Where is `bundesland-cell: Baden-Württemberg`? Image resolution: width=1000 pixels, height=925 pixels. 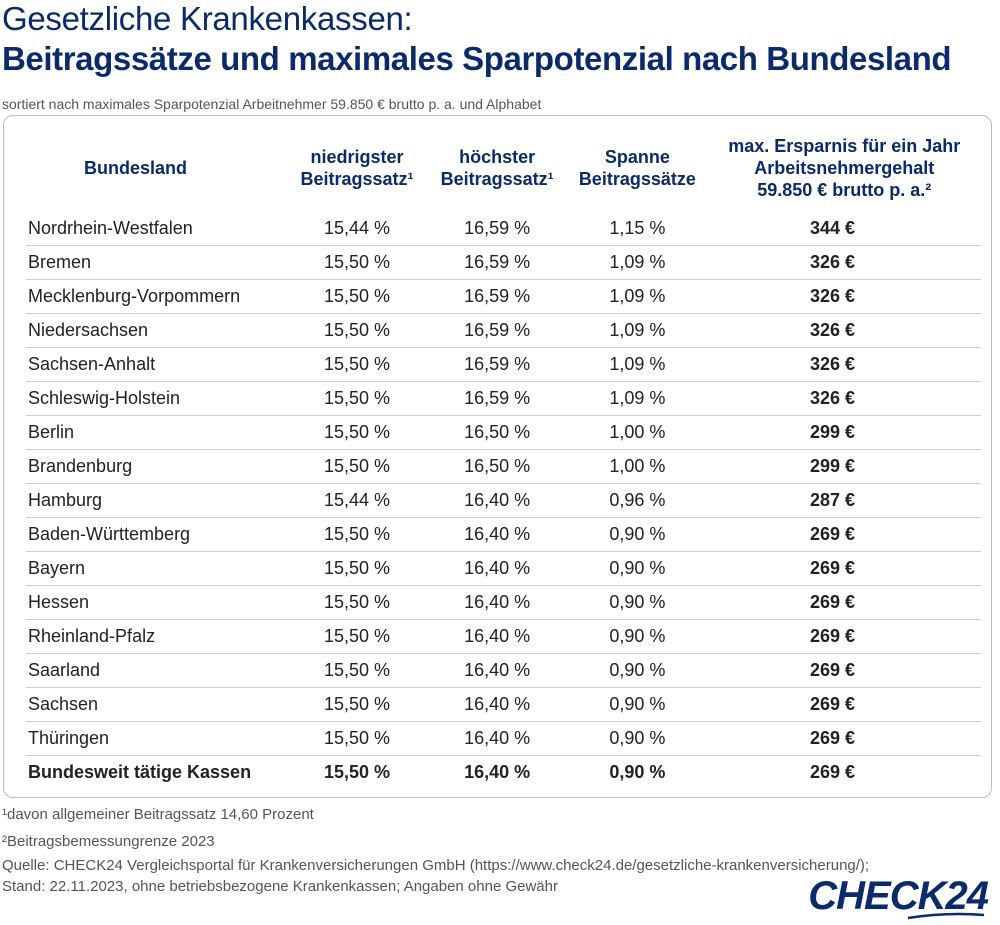 bundesland-cell: Baden-Württemberg is located at coordinates (156, 534).